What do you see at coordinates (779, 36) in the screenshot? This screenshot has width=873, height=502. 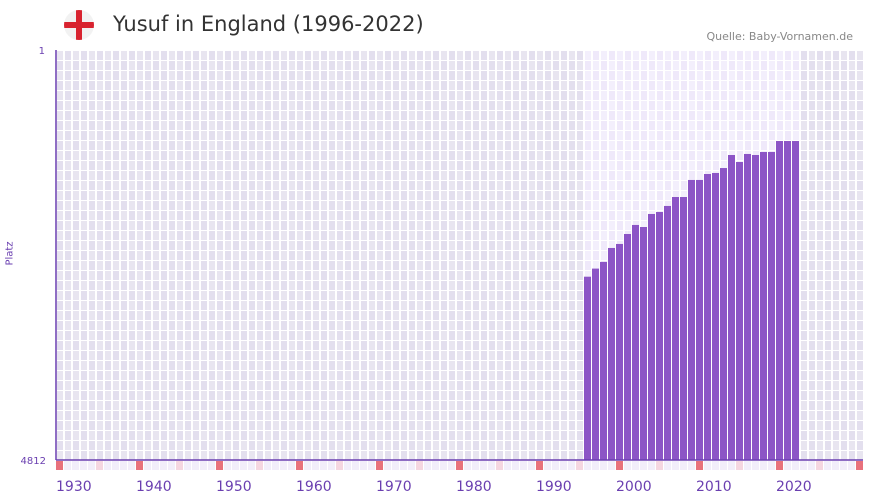 I see `source-link: Quelle: Baby-Vornamen.de` at bounding box center [779, 36].